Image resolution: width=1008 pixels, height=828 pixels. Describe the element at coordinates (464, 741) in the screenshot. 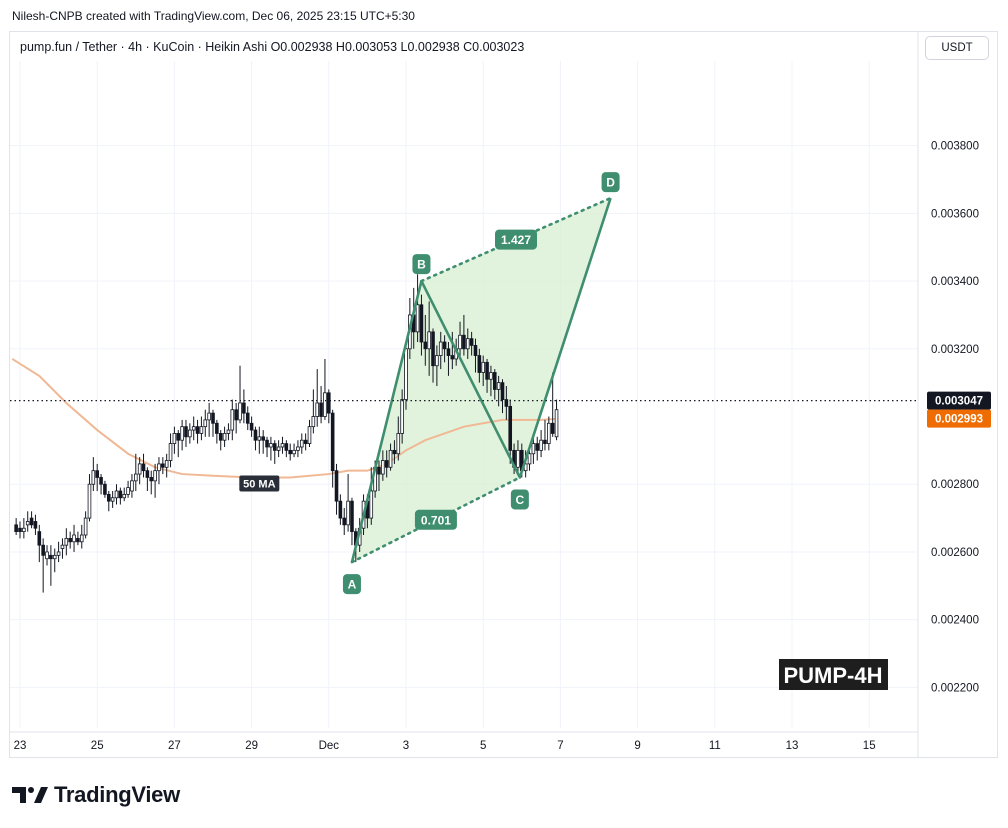

I see `time-axis: 23 25 27 29 Dec 3 5 7 9 11 13 15` at that location.